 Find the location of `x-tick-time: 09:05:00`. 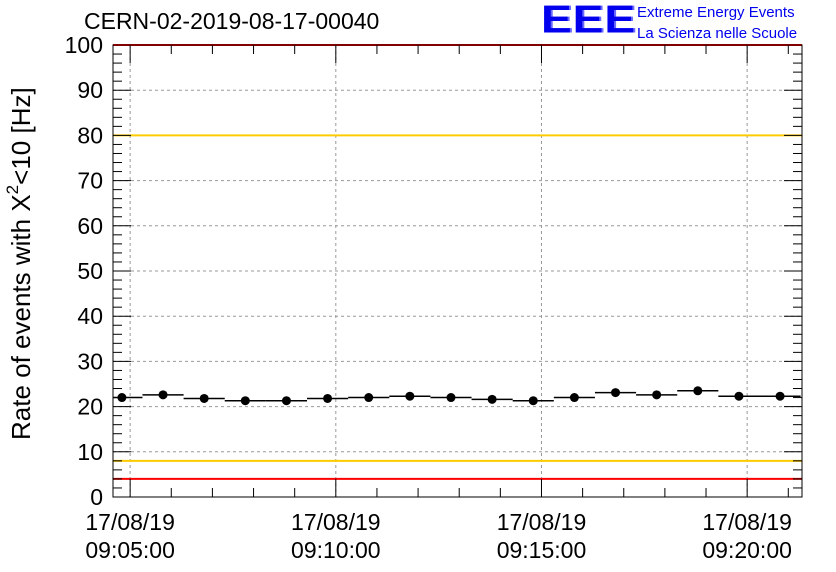

x-tick-time: 09:05:00 is located at coordinates (130, 550).